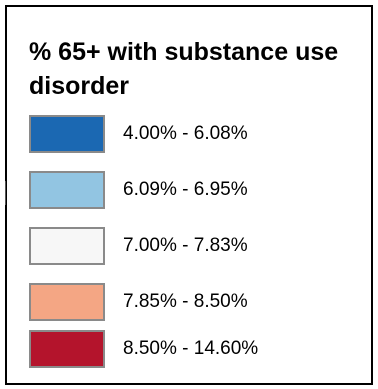  I want to click on legend-range-label: 6.09% - 6.95%, so click(185, 189).